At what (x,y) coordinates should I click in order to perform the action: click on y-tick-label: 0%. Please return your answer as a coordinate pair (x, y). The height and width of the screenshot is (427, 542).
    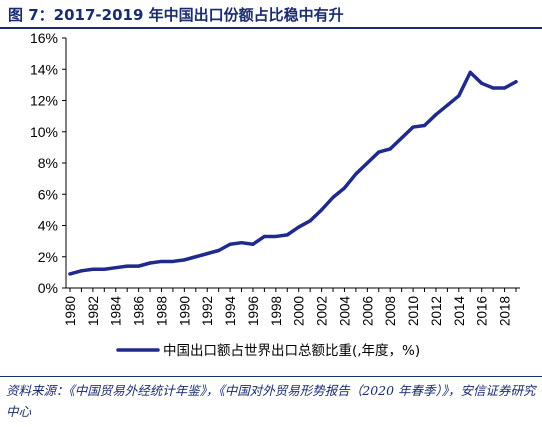
    Looking at the image, I should click on (48, 288).